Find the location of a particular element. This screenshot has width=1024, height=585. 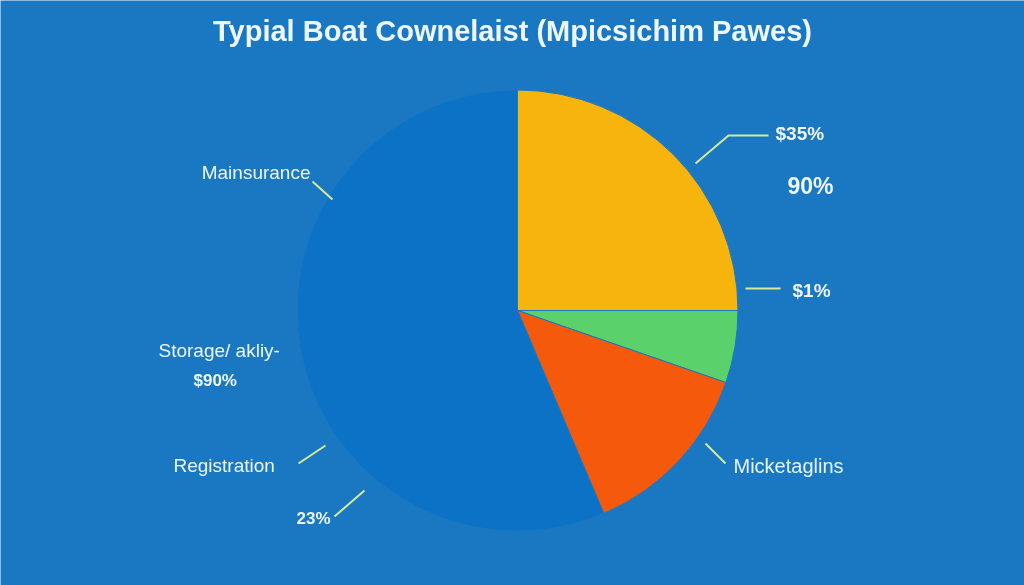

text: $35% is located at coordinates (800, 133).